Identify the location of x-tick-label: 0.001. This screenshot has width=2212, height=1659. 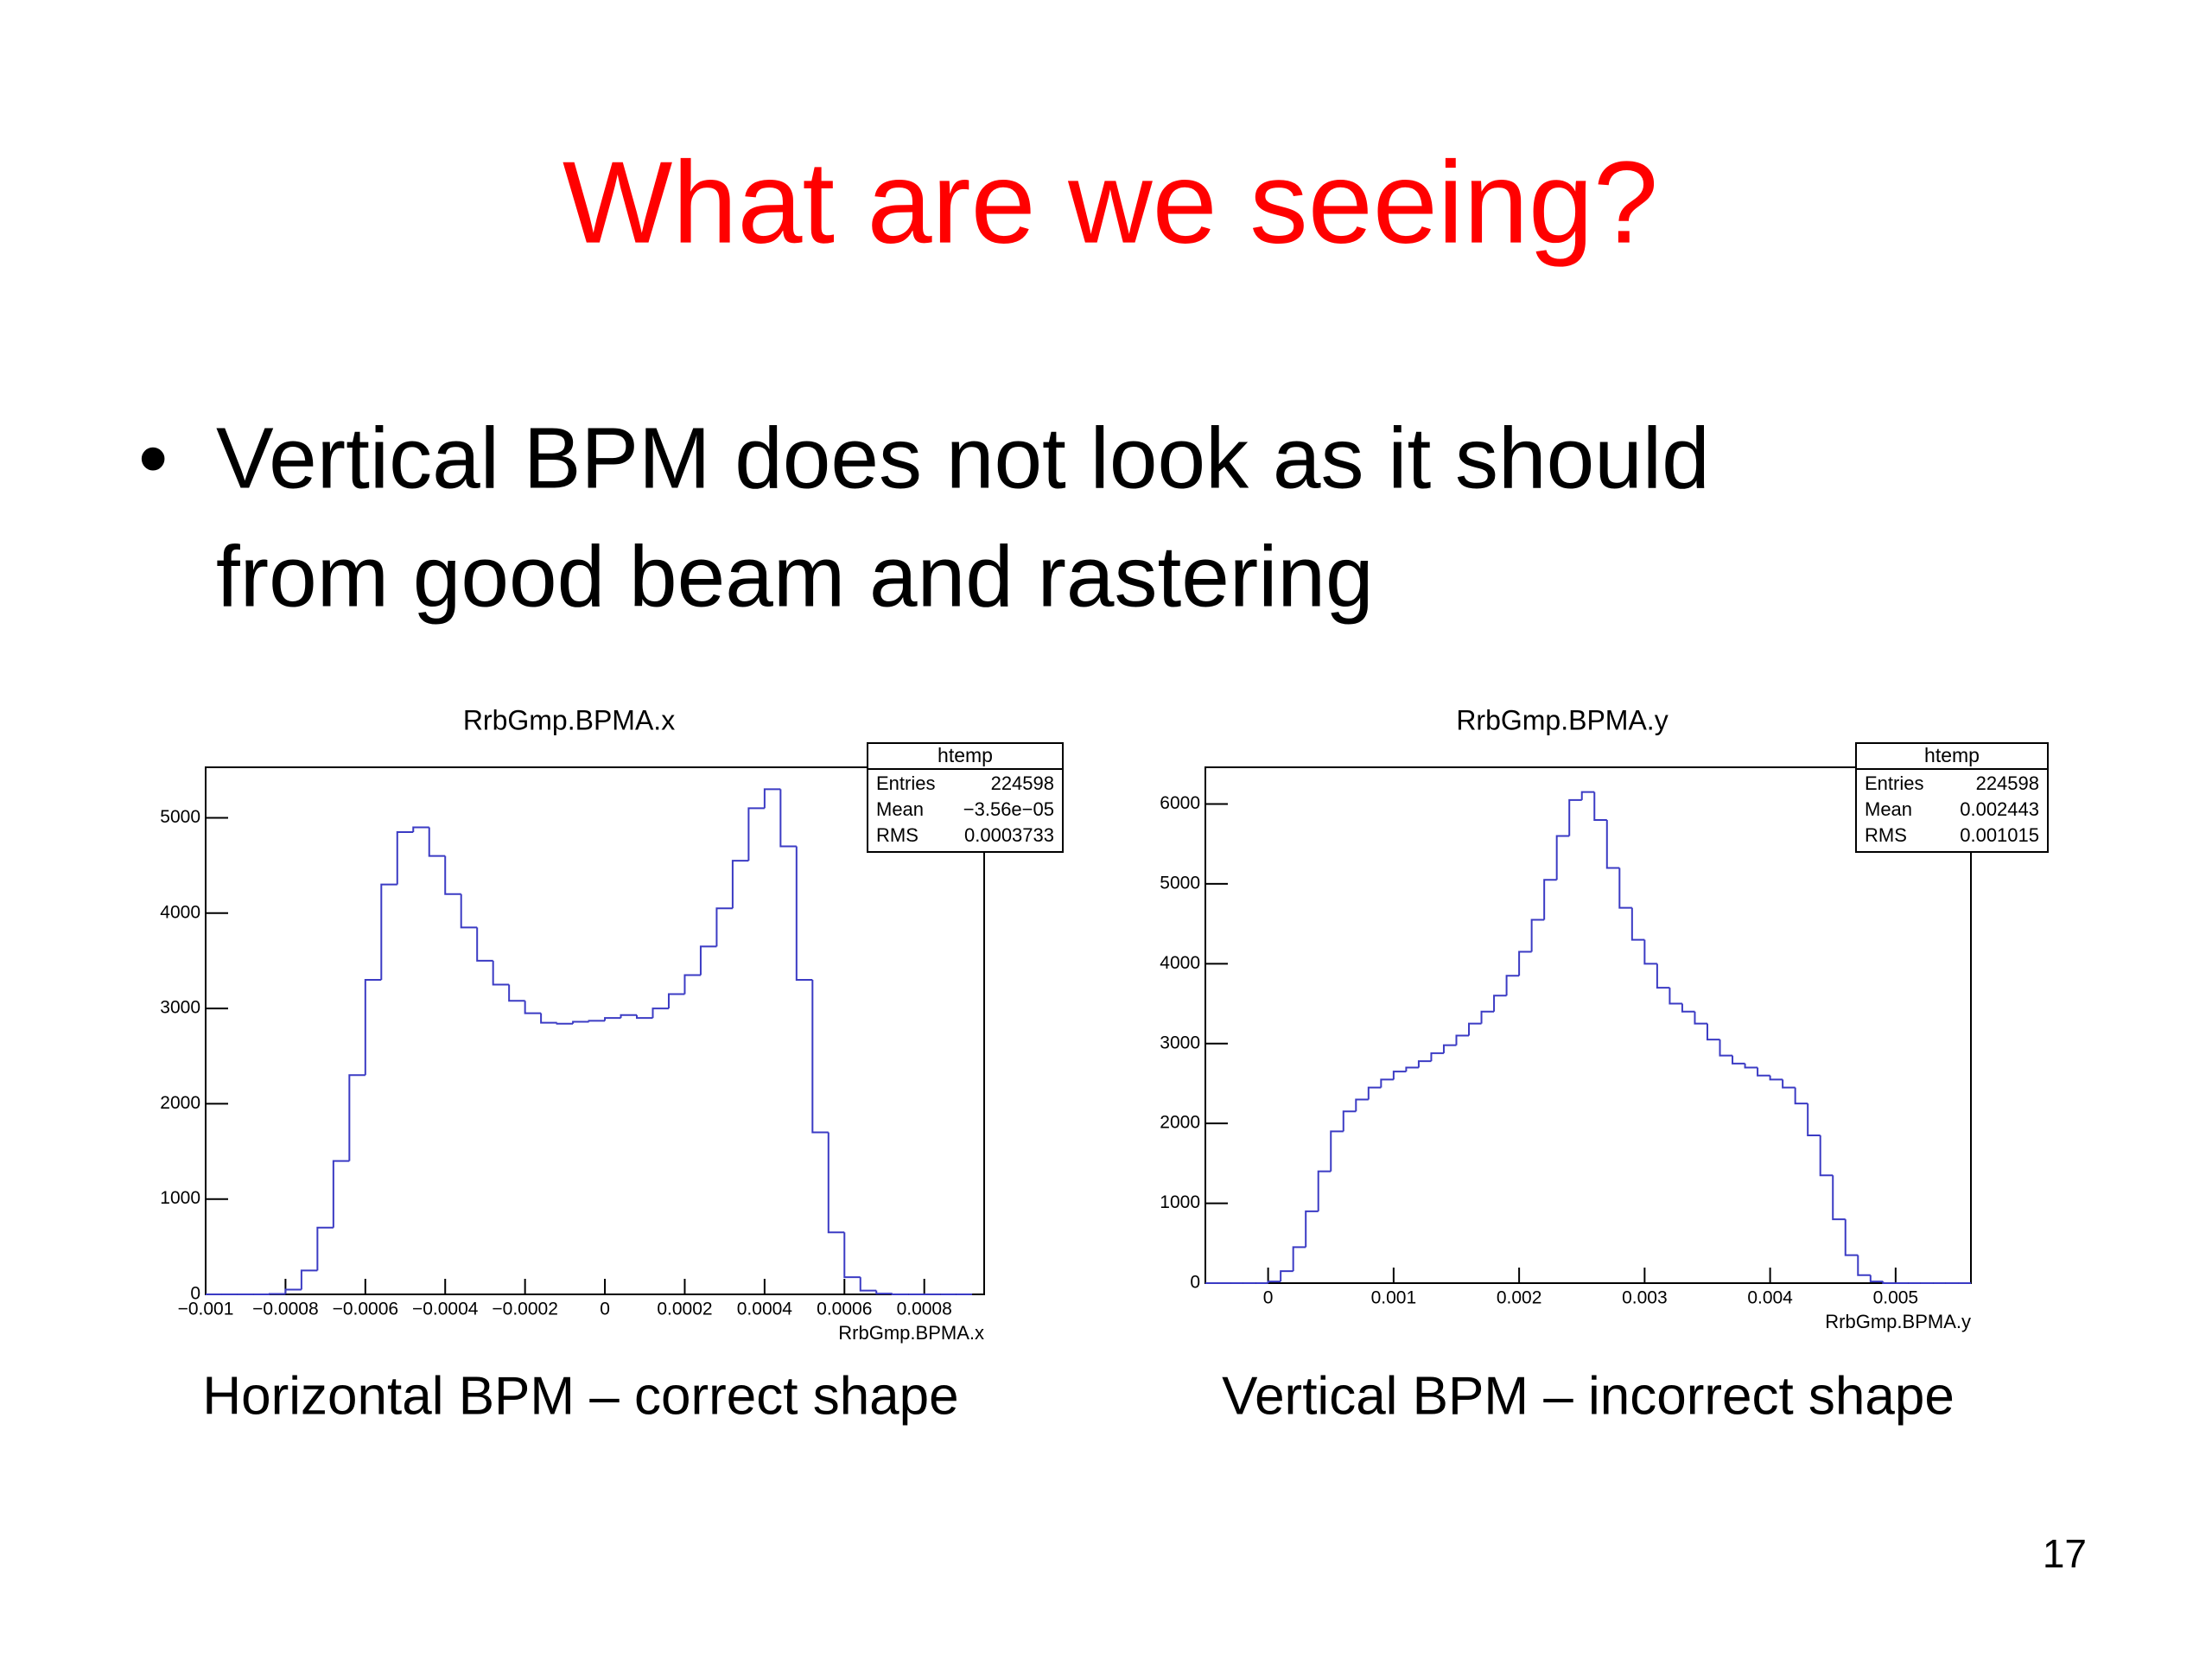
(1394, 1298).